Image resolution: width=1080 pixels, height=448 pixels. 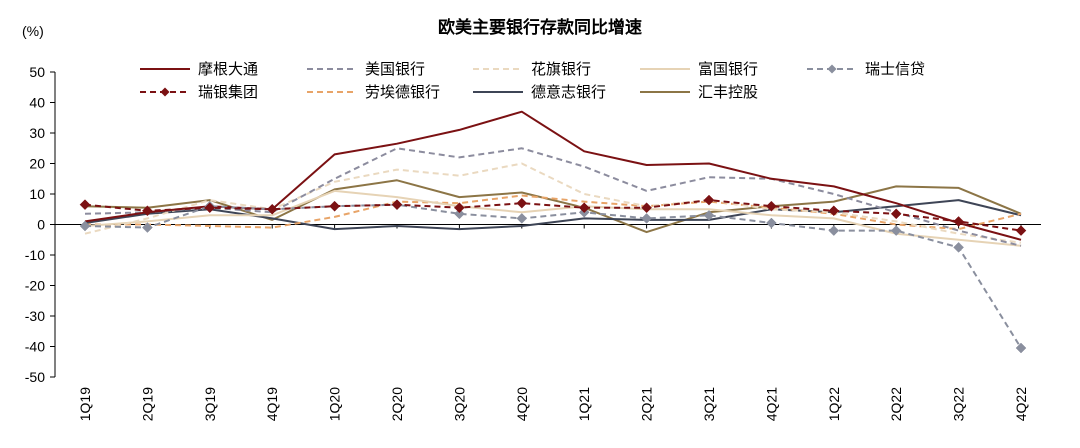 What do you see at coordinates (540, 27) in the screenshot?
I see `chart-title: 欧美主要银行存款同比增速` at bounding box center [540, 27].